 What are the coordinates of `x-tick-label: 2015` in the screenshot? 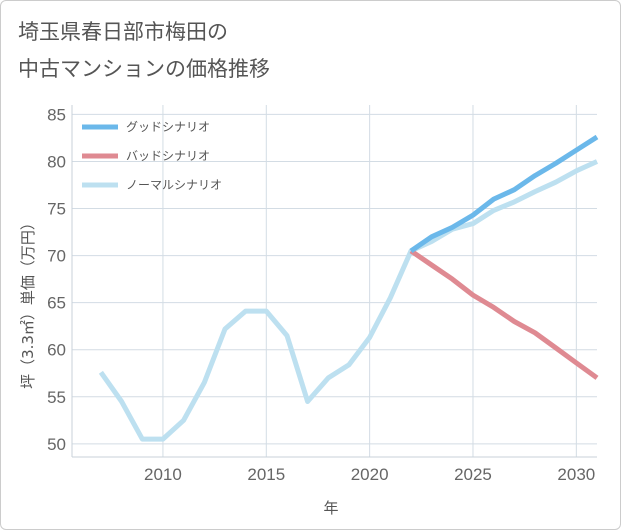 It's located at (266, 474).